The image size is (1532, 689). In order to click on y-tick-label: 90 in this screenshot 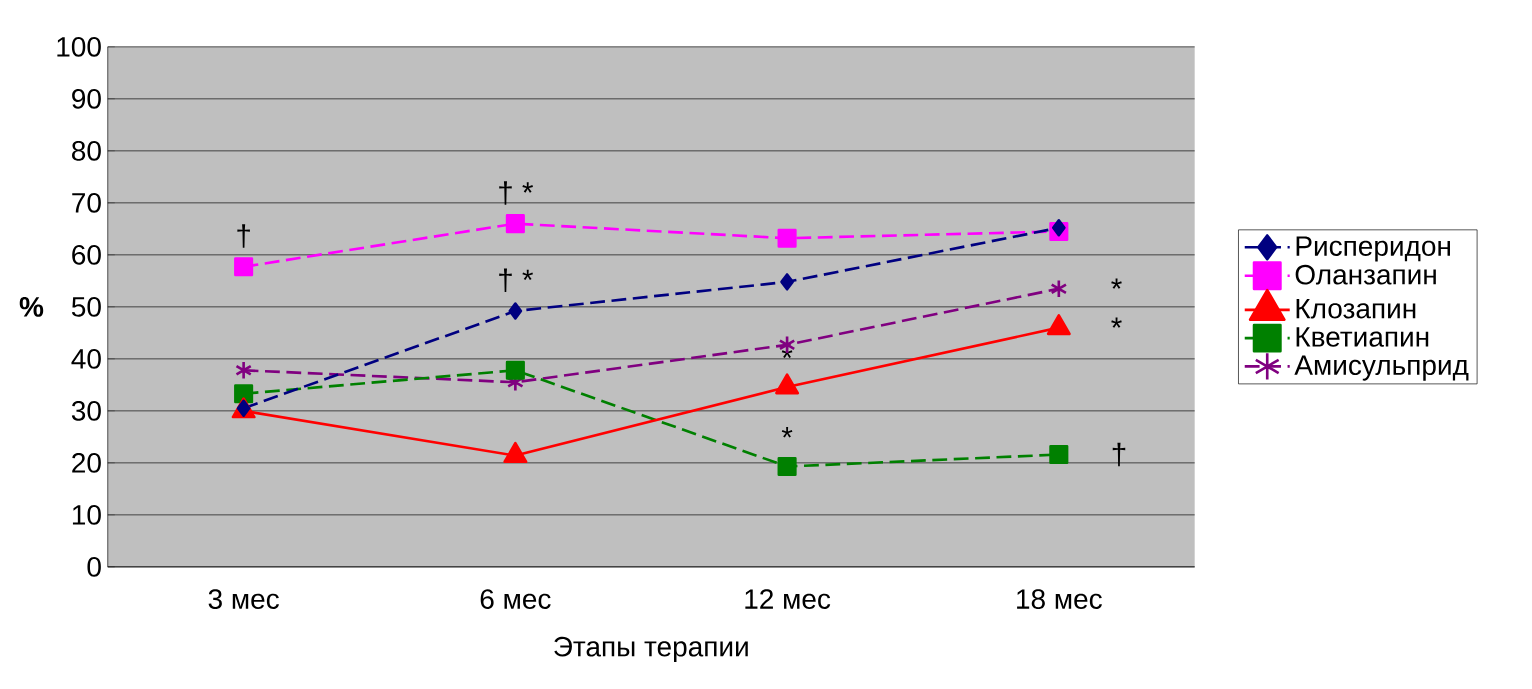, I will do `click(86, 99)`.